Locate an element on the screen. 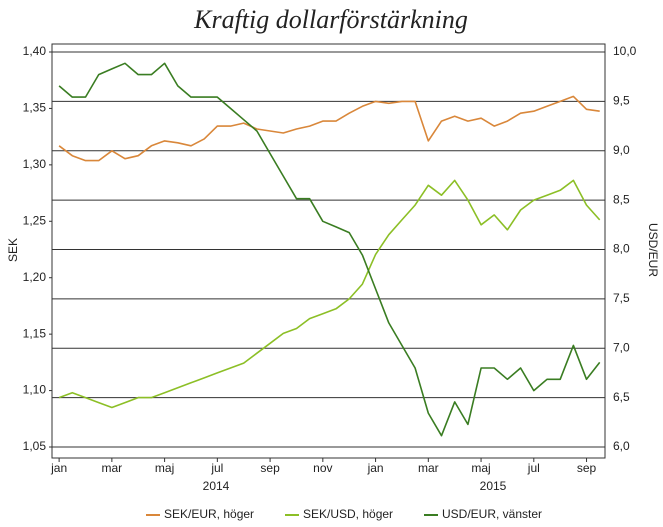  y2-tick-label: 7,0 is located at coordinates (621, 347).